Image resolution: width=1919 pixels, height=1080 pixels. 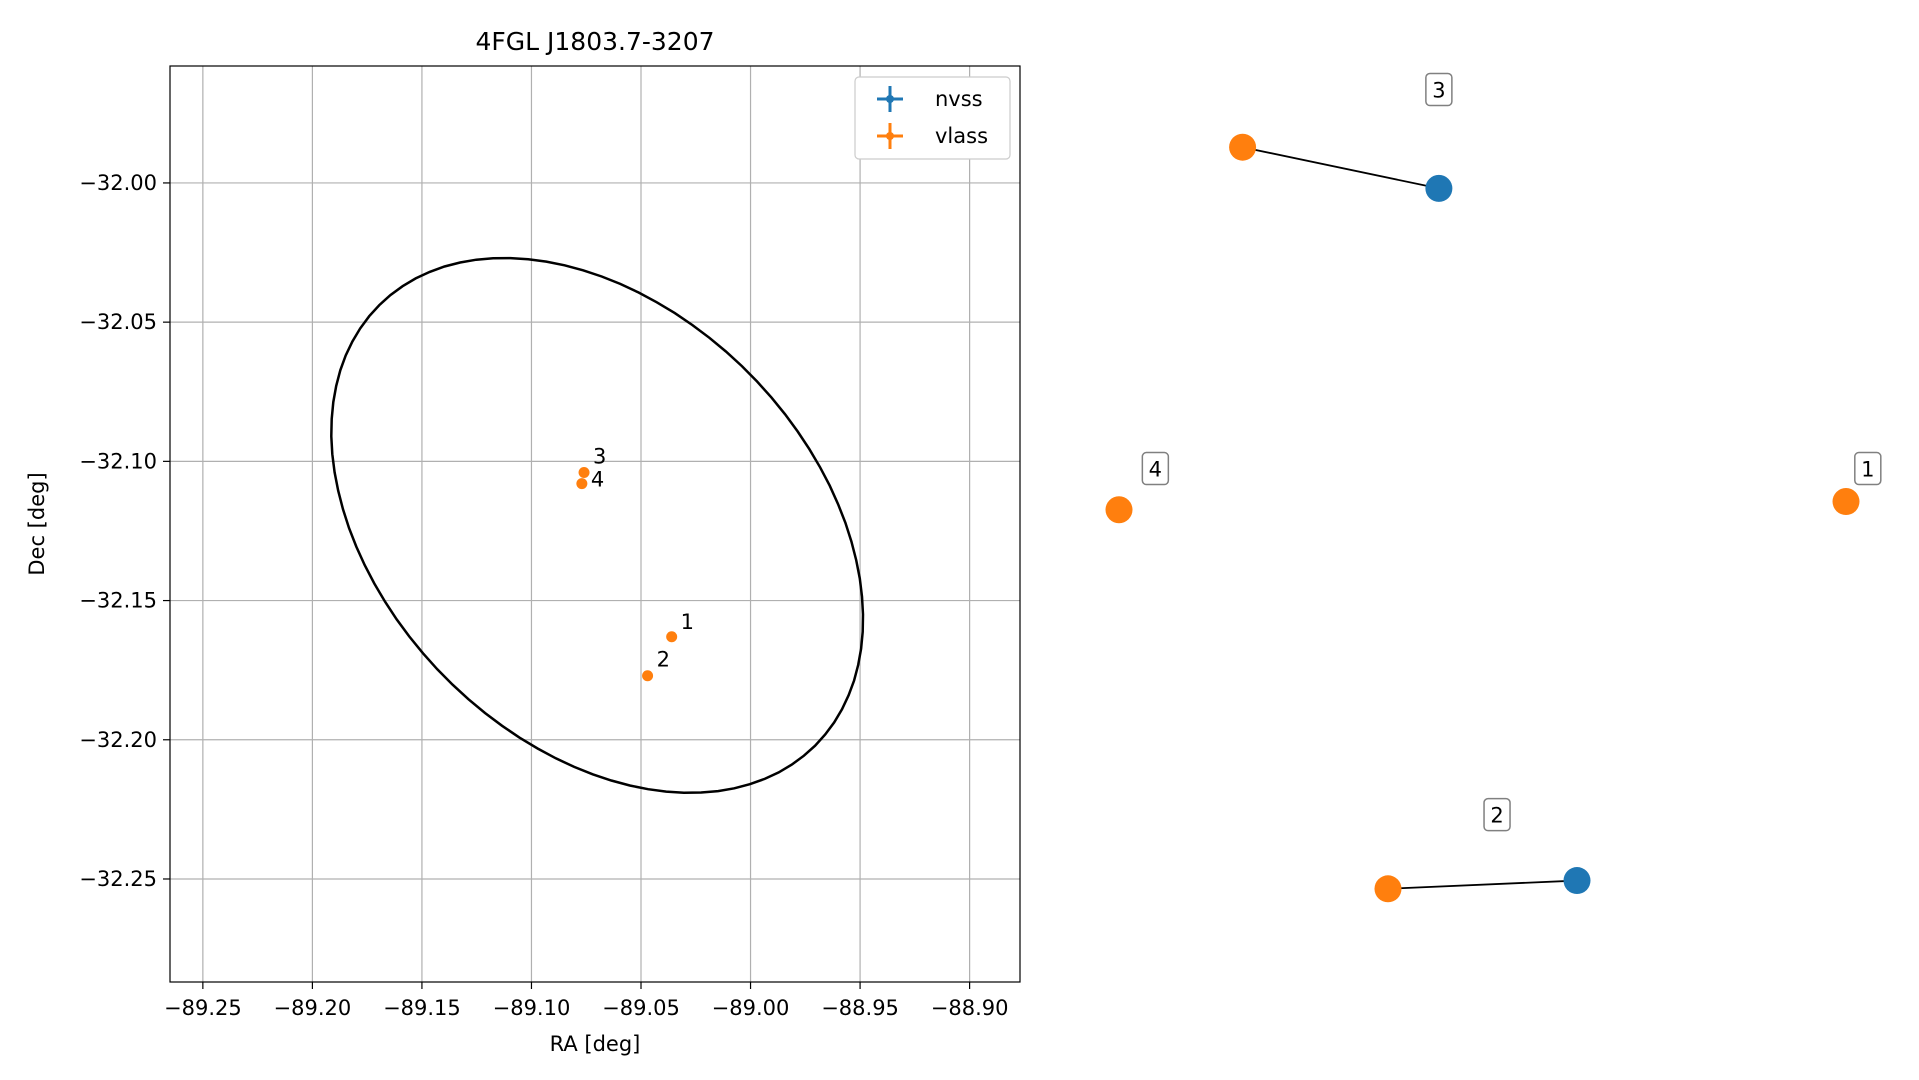 I want to click on localization-ellipse, so click(x=597, y=525).